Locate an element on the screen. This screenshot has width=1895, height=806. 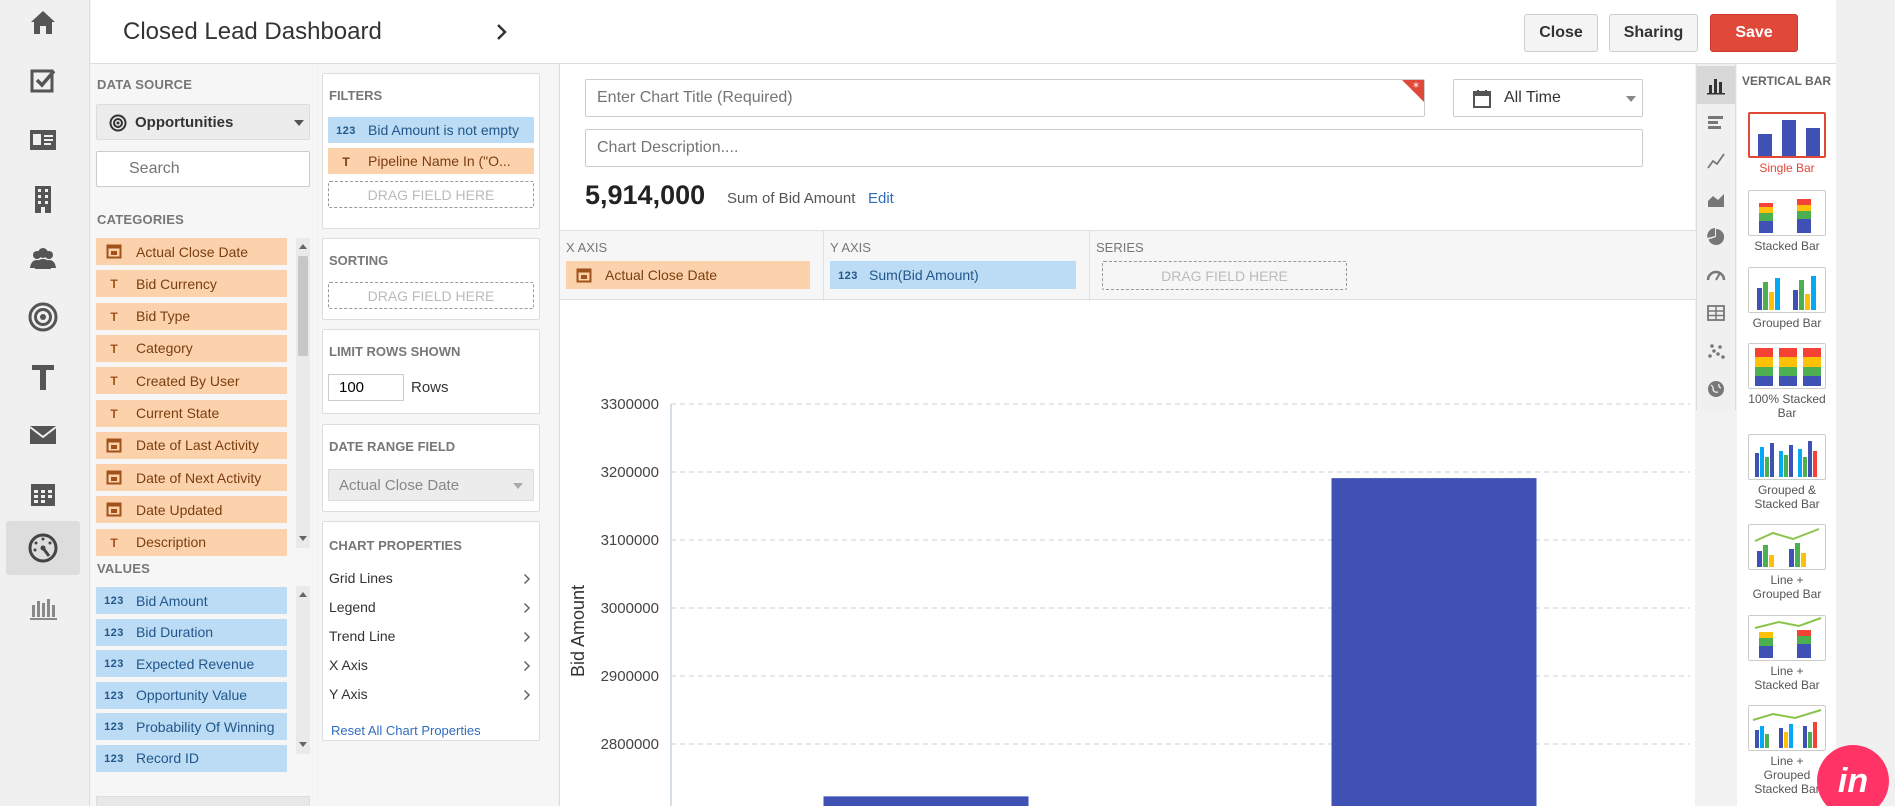
chart-property-label: Legend is located at coordinates (352, 607).